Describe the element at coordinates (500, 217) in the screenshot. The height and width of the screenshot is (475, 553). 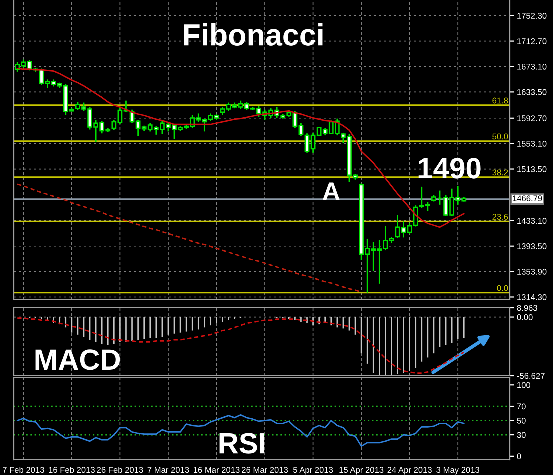
I see `annotation: 23.6` at that location.